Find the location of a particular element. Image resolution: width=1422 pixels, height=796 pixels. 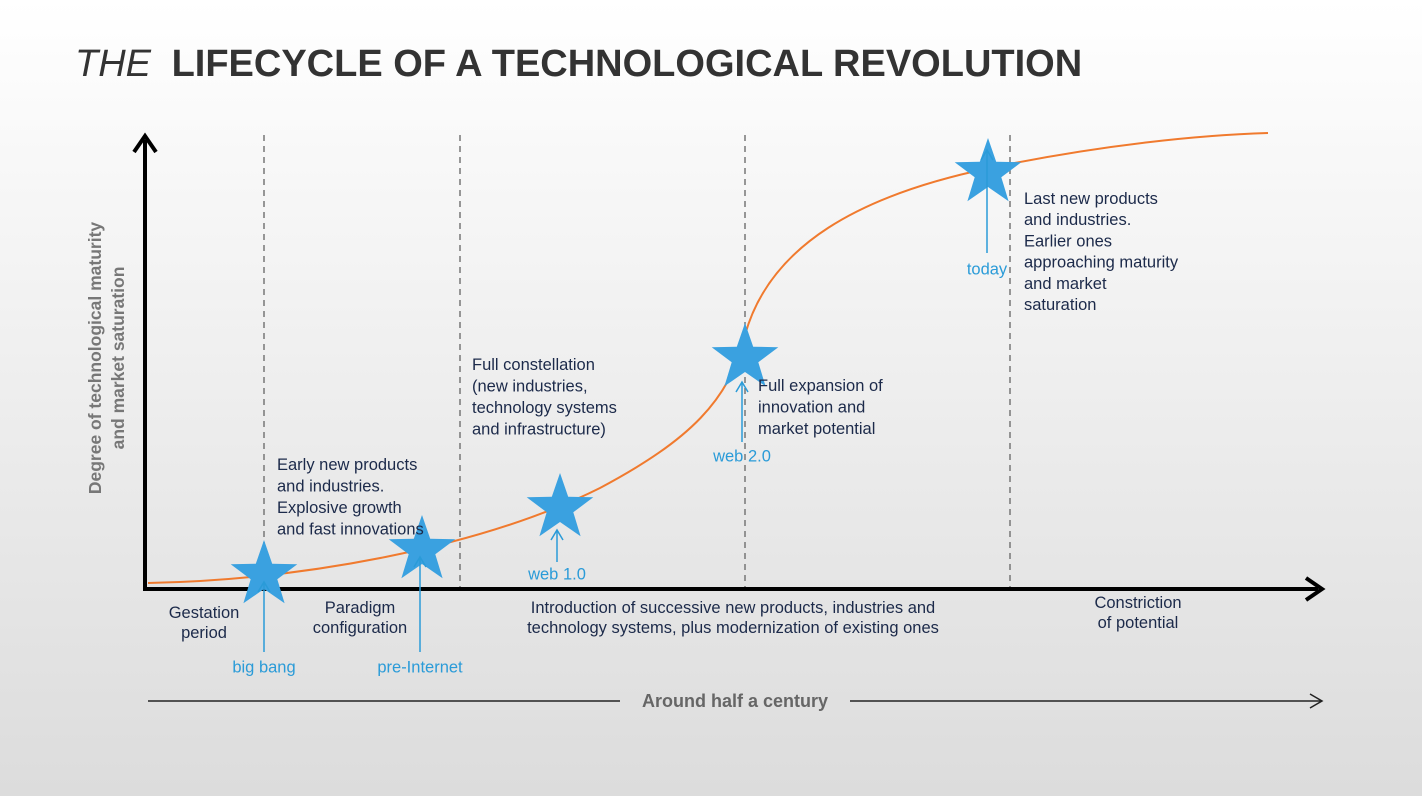

phase-label-line: period is located at coordinates (204, 633).